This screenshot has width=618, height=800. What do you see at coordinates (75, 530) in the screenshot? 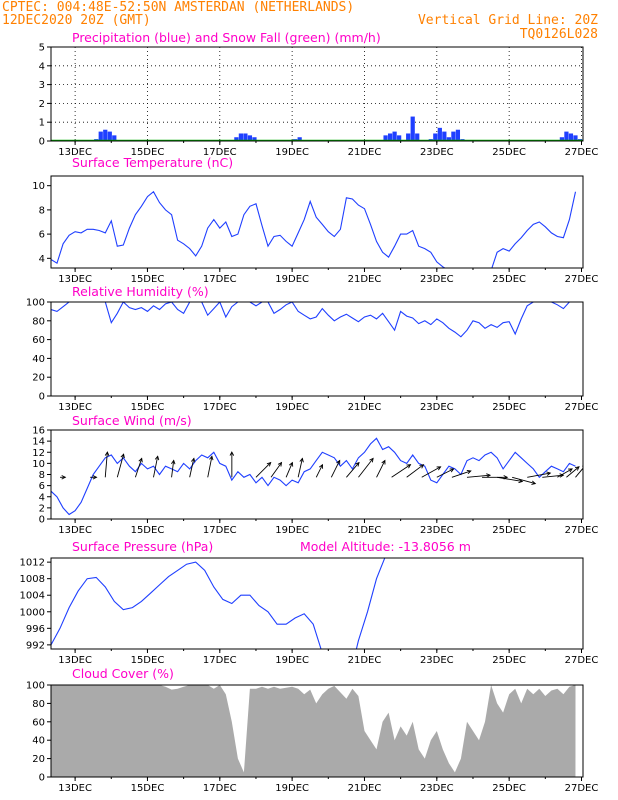
I see `wind-xtick-label: 13DEC` at bounding box center [75, 530].